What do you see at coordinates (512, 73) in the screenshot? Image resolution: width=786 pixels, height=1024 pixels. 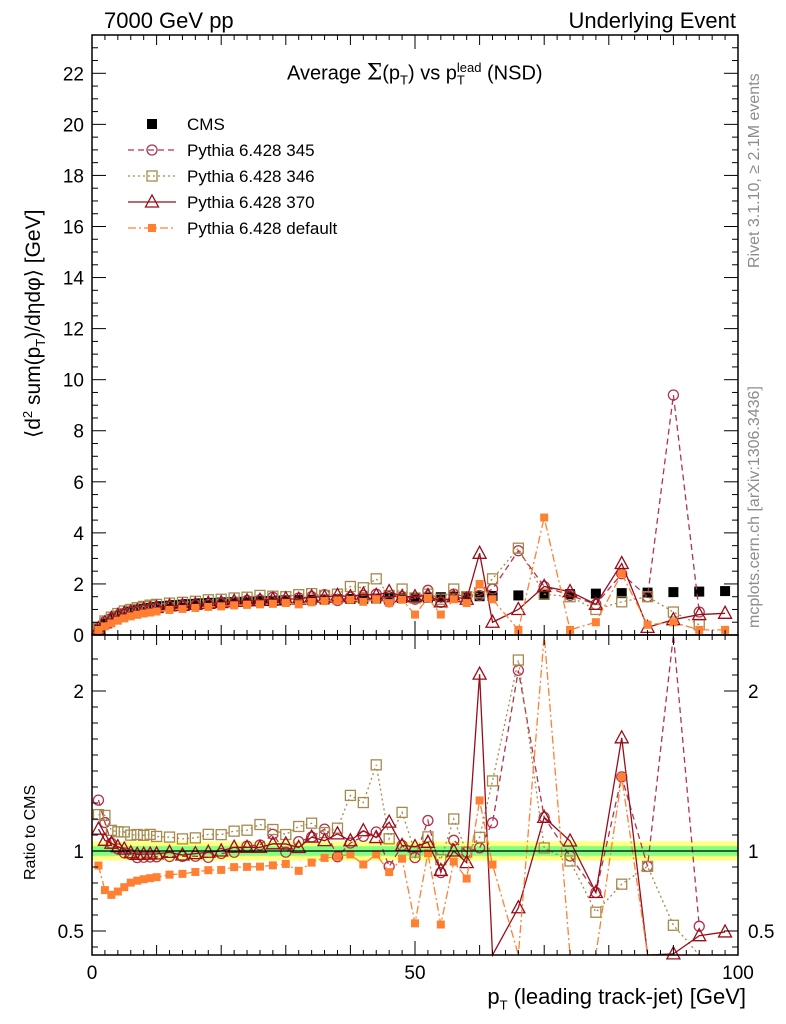 I see `title-suffix: (NSD)` at bounding box center [512, 73].